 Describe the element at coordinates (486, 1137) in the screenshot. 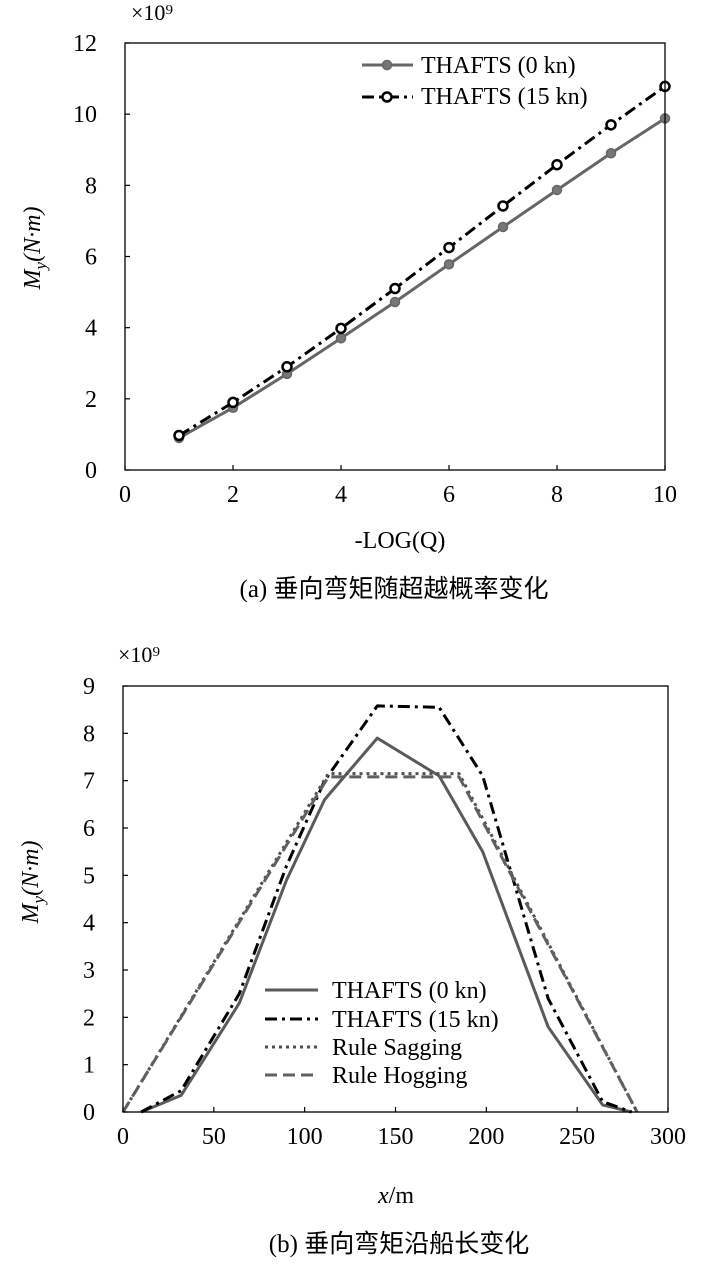

I see `chart-b-x-tick-label: 200` at that location.